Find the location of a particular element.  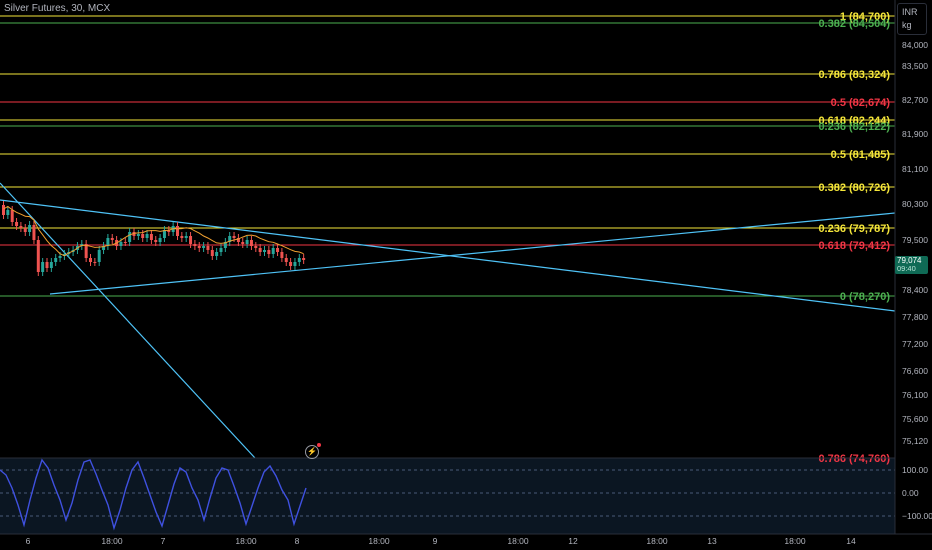

price-axis-label: 75,120 is located at coordinates (915, 441).